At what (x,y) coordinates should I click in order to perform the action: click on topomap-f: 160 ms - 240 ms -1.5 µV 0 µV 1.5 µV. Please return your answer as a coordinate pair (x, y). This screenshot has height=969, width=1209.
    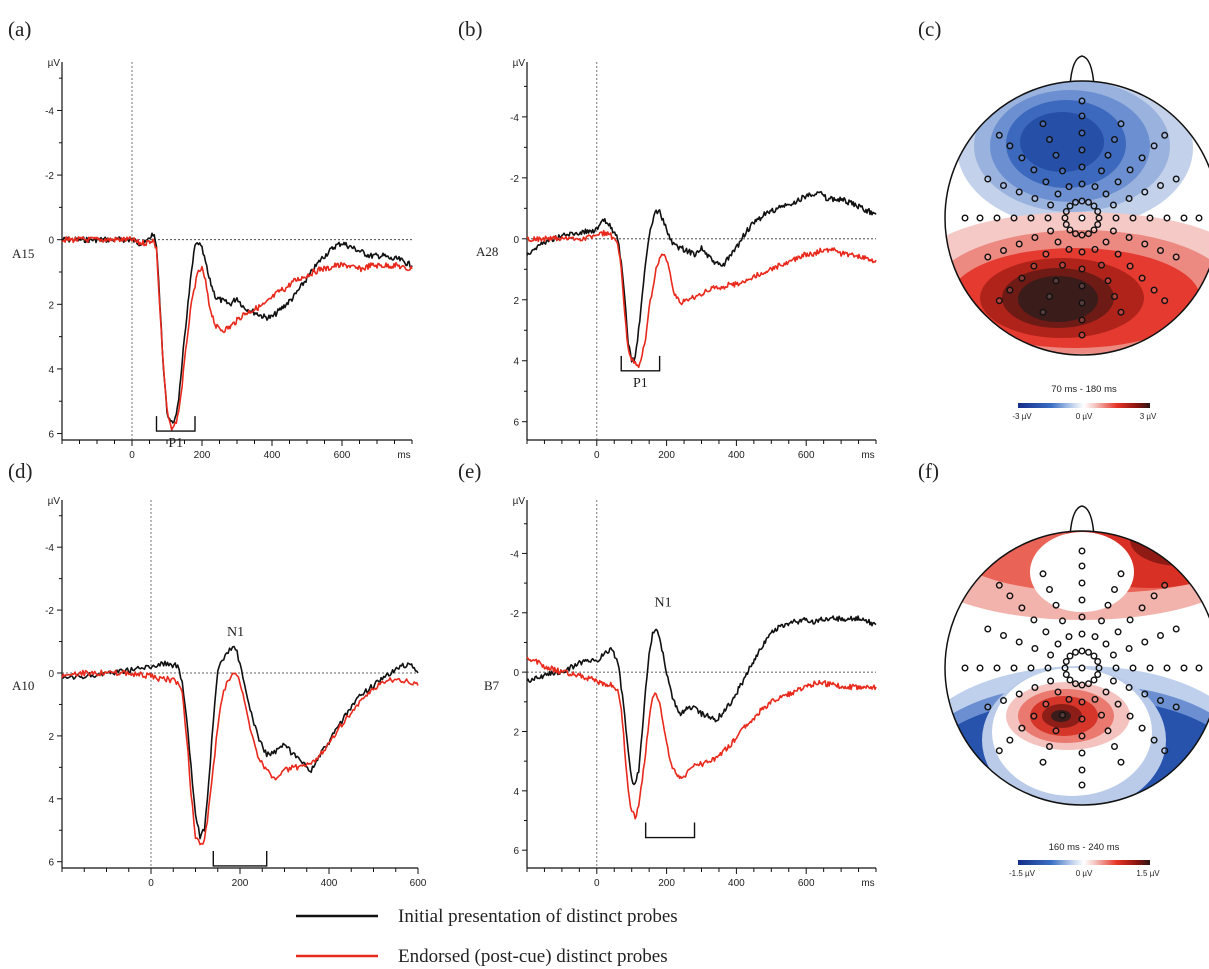
    Looking at the image, I should click on (1076, 691).